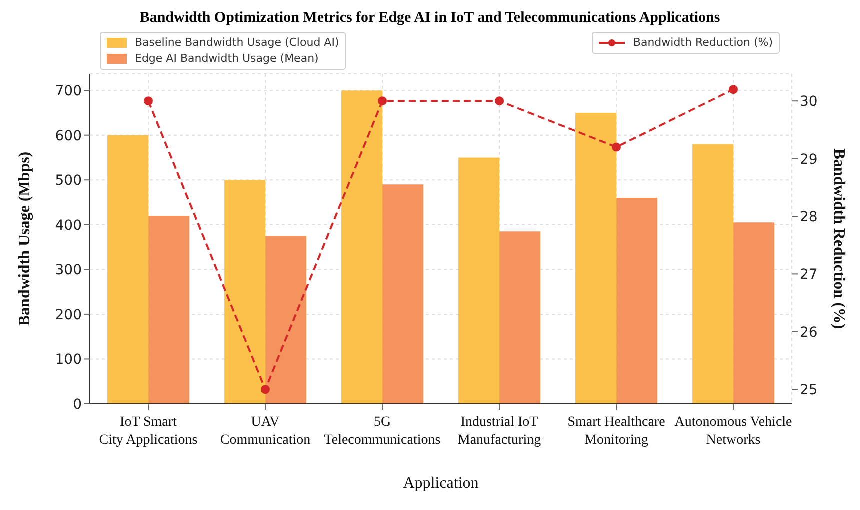 The width and height of the screenshot is (860, 510). I want to click on y-tick-label: 700, so click(68, 92).